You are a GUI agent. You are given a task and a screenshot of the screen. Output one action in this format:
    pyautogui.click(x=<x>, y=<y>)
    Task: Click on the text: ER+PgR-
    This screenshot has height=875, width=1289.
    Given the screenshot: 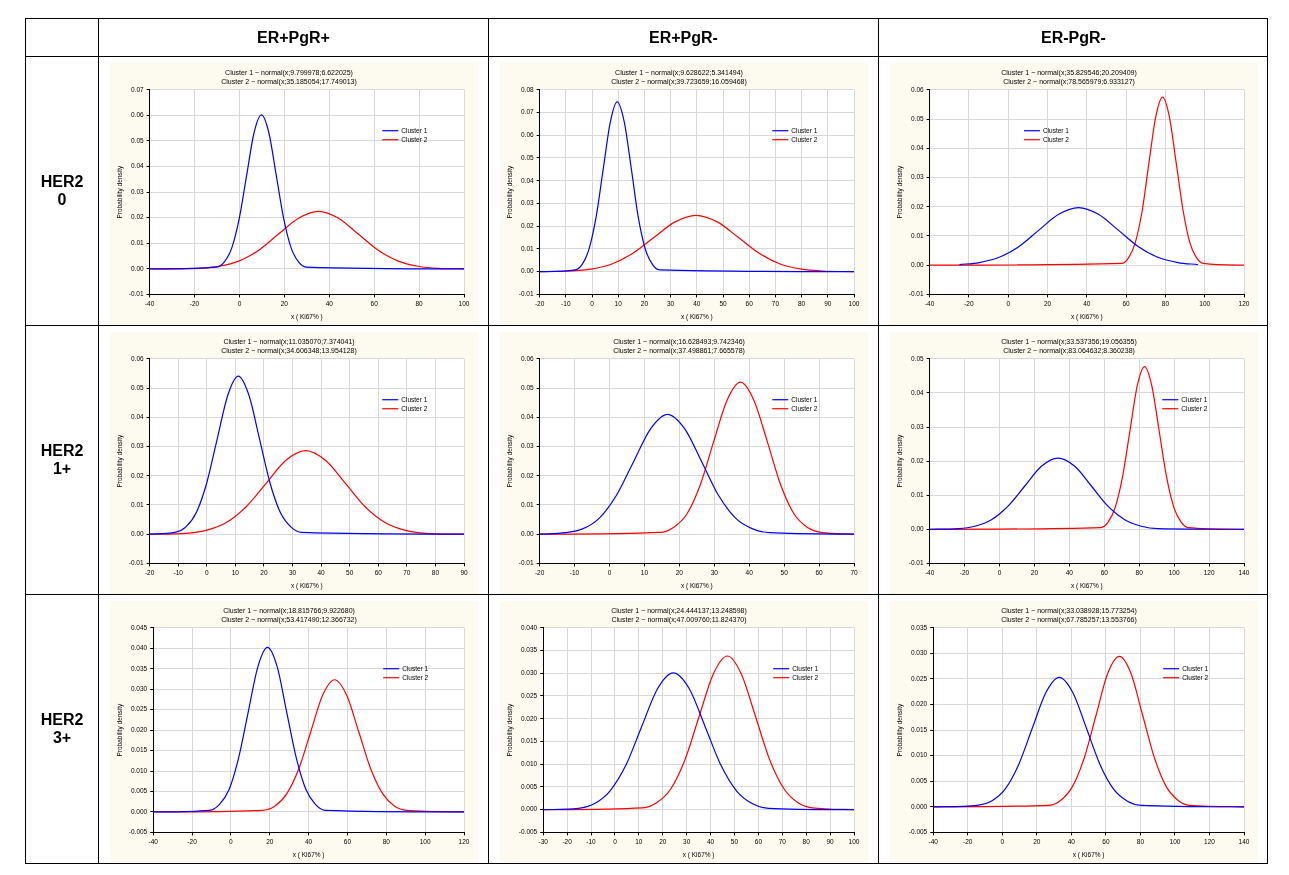 What is the action you would take?
    pyautogui.click(x=683, y=37)
    